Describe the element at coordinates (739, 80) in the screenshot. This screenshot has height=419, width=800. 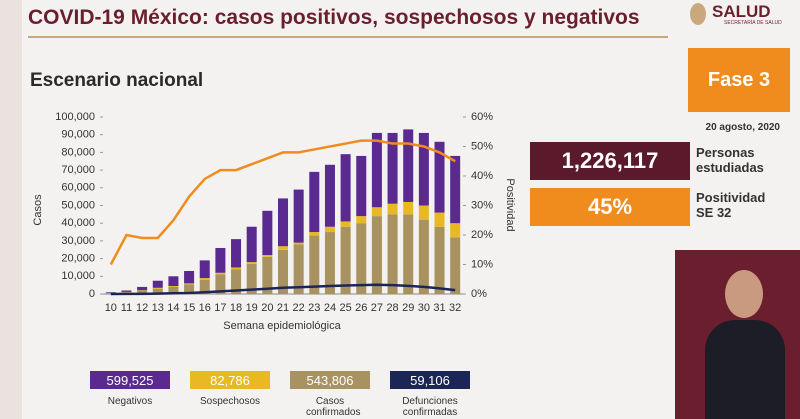
I see `phase: Fase 3` at that location.